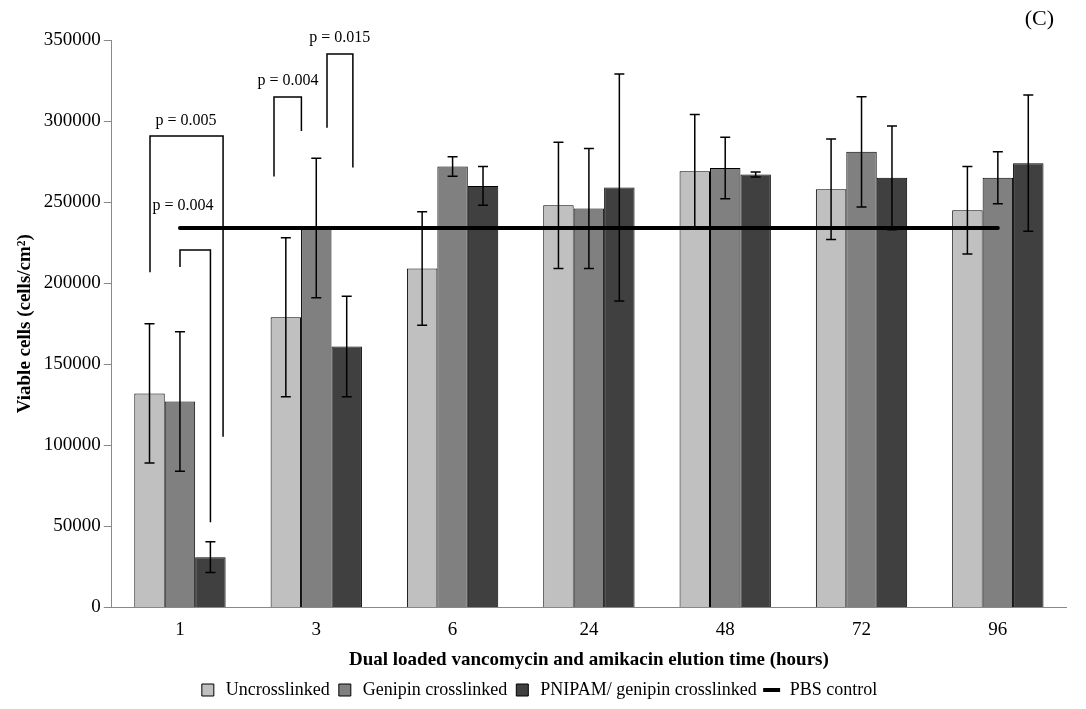 The height and width of the screenshot is (709, 1086). What do you see at coordinates (862, 628) in the screenshot?
I see `x-tick-label: 72` at bounding box center [862, 628].